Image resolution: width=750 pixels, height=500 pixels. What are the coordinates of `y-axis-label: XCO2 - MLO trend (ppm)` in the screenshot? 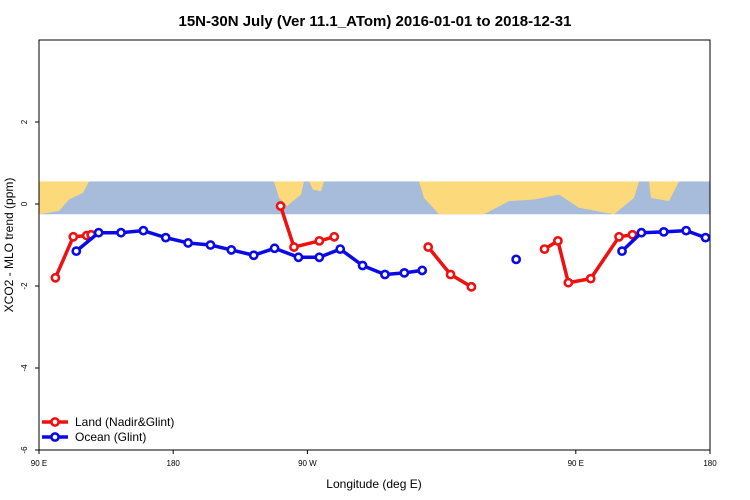 It's located at (9, 245).